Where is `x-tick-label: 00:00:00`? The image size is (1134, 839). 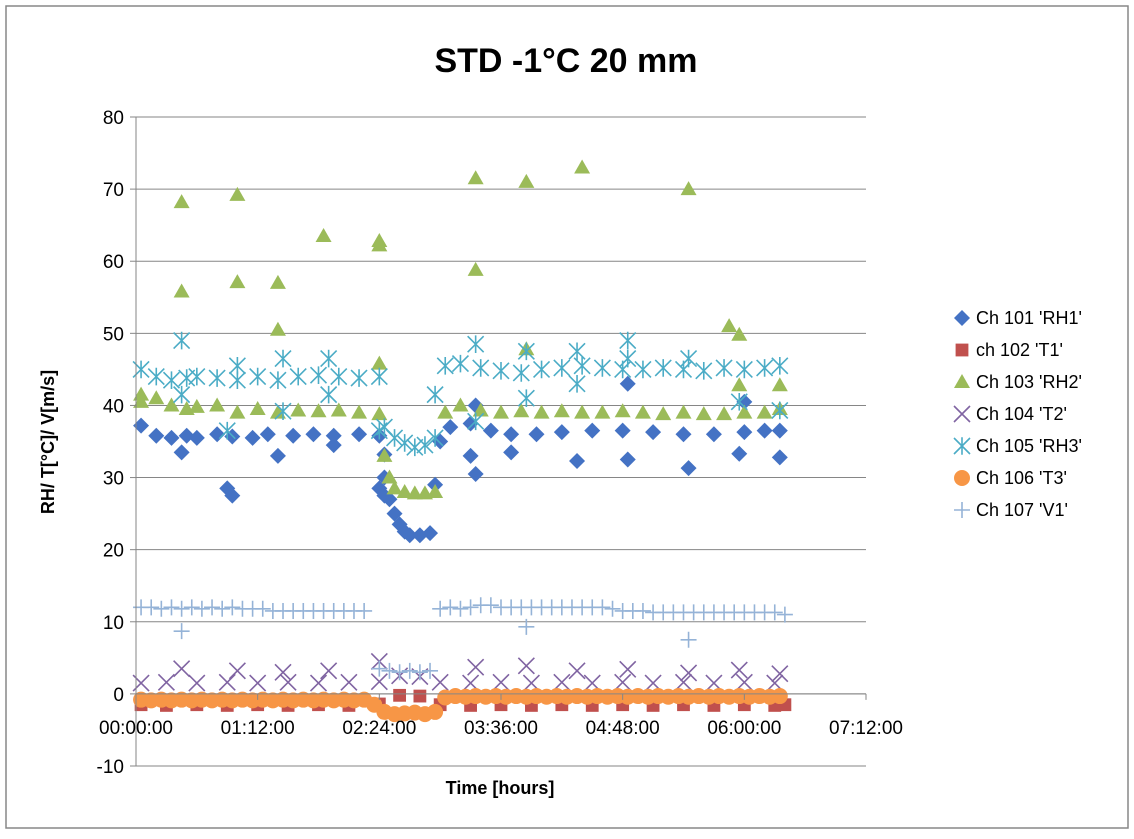 x-tick-label: 00:00:00 is located at coordinates (136, 728).